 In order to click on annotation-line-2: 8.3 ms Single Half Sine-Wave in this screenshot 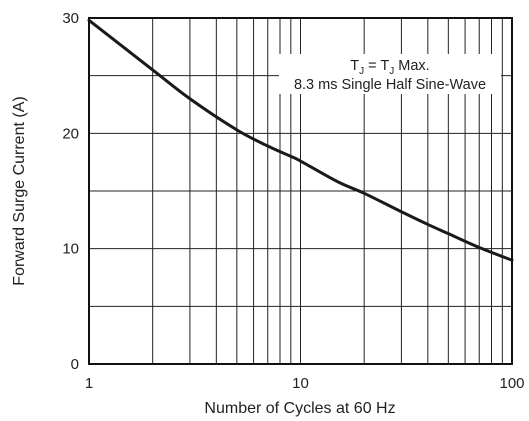, I will do `click(390, 85)`.